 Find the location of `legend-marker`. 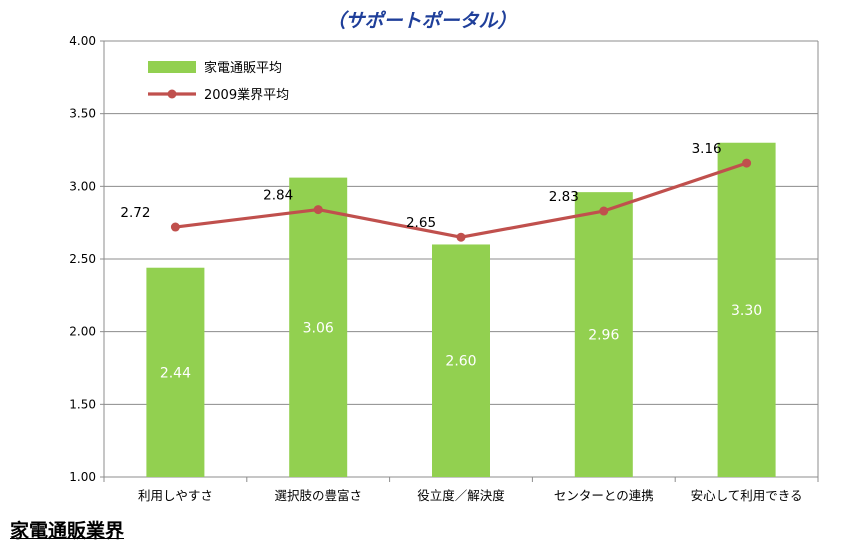

legend-marker is located at coordinates (172, 94).